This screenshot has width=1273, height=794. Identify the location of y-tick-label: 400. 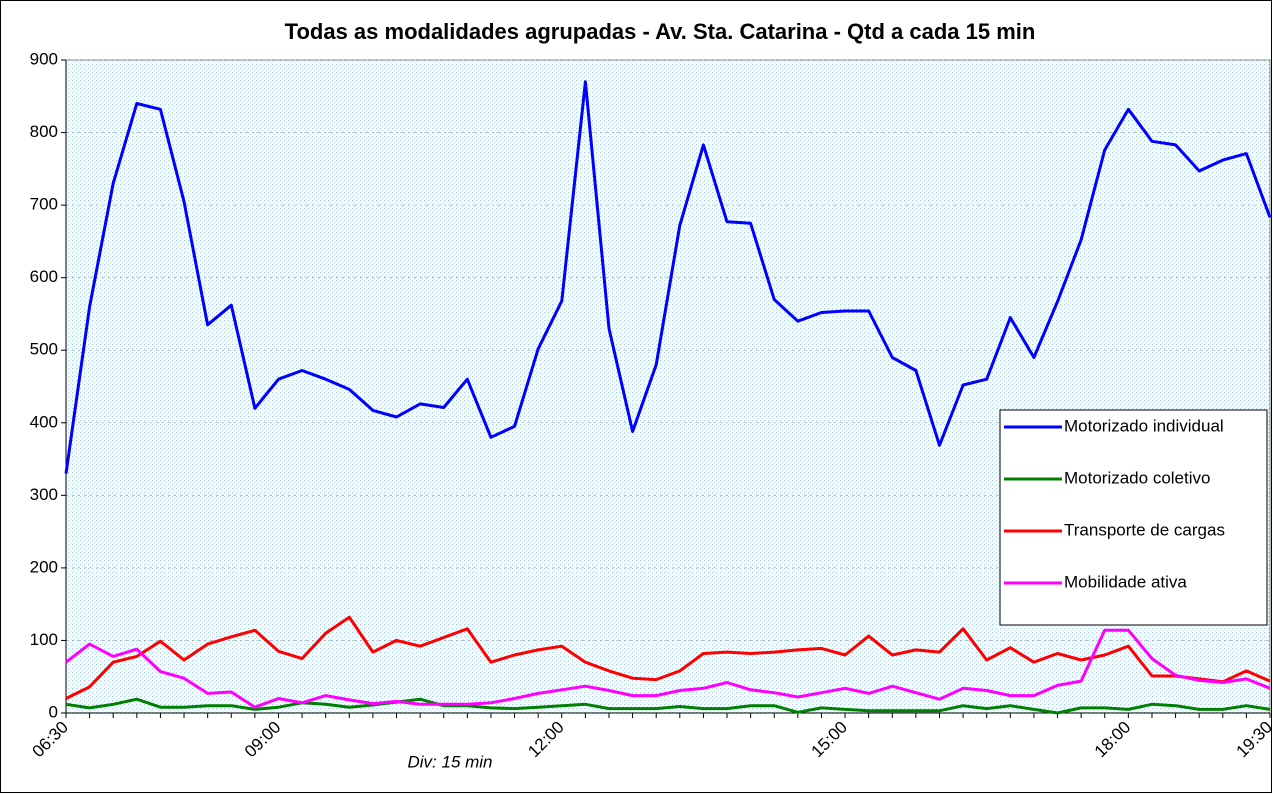
(44, 421).